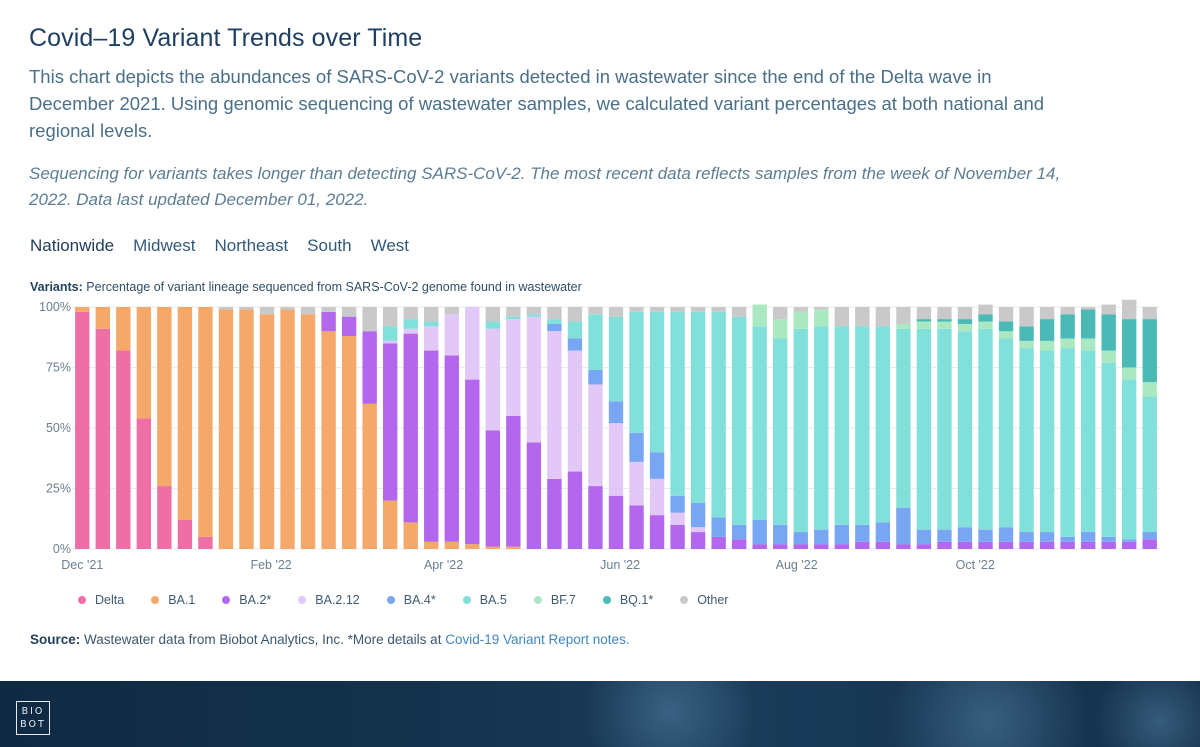 This screenshot has width=1200, height=747. What do you see at coordinates (554, 600) in the screenshot?
I see `legend-item: BF.7` at bounding box center [554, 600].